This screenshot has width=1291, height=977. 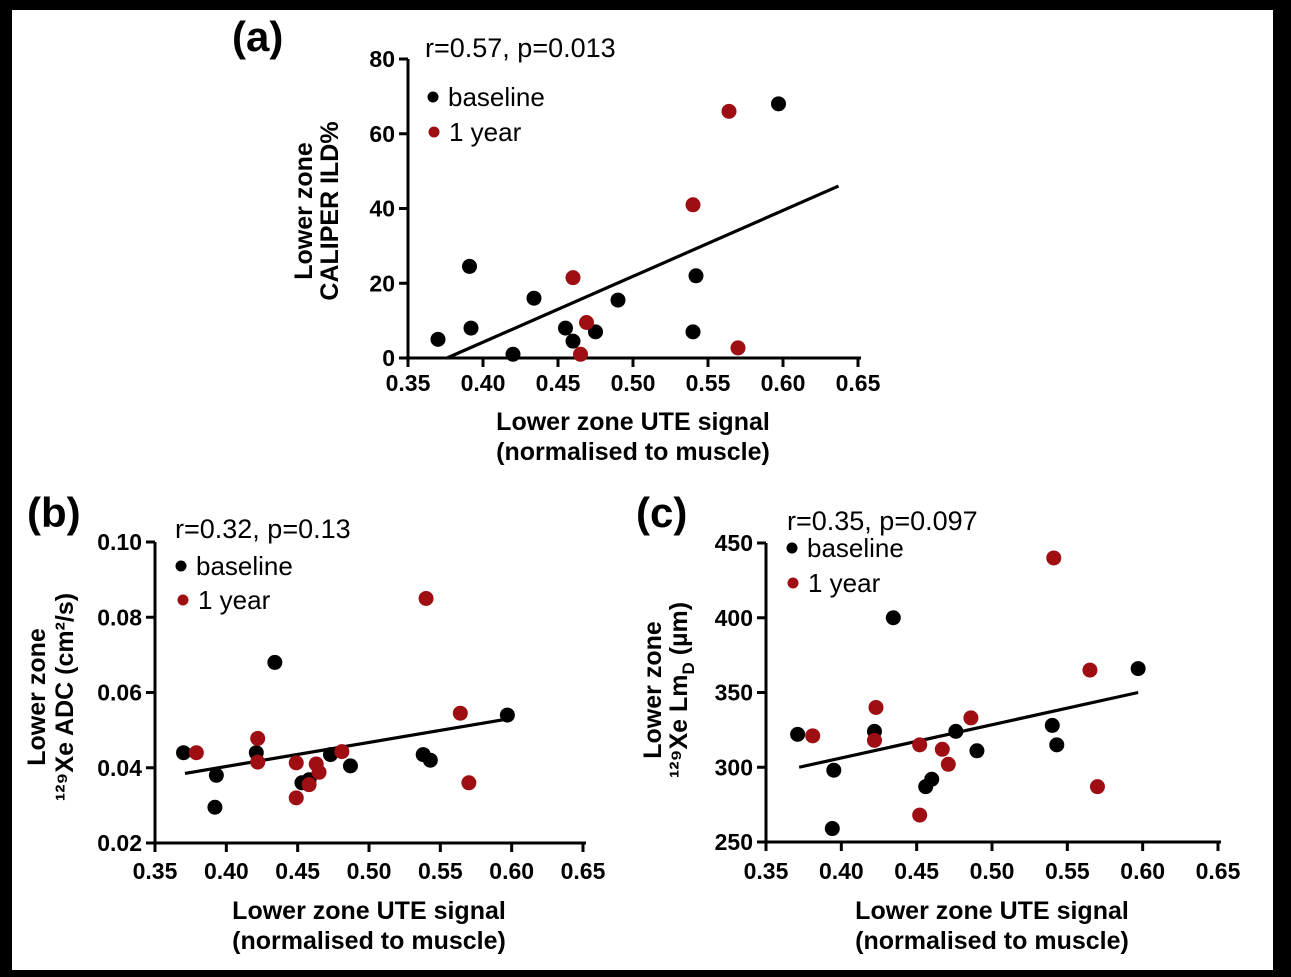 What do you see at coordinates (54, 512) in the screenshot?
I see `panel-label-b: (b)` at bounding box center [54, 512].